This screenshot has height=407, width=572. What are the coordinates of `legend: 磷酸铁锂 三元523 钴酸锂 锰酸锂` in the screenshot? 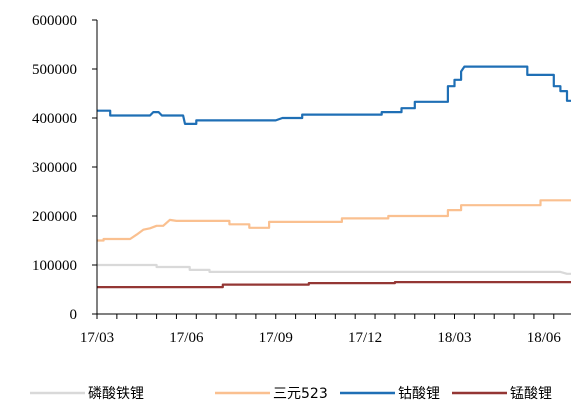 It's located at (291, 394).